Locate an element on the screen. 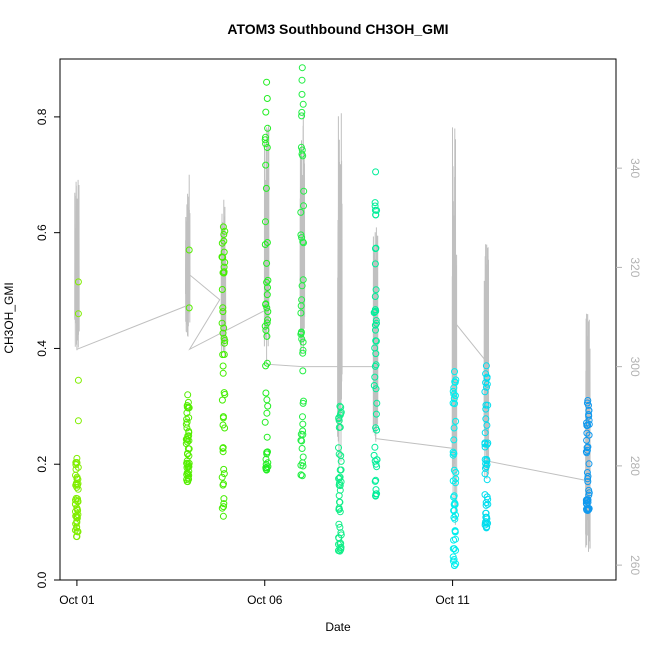  y2-tick-label: 260 is located at coordinates (635, 565).